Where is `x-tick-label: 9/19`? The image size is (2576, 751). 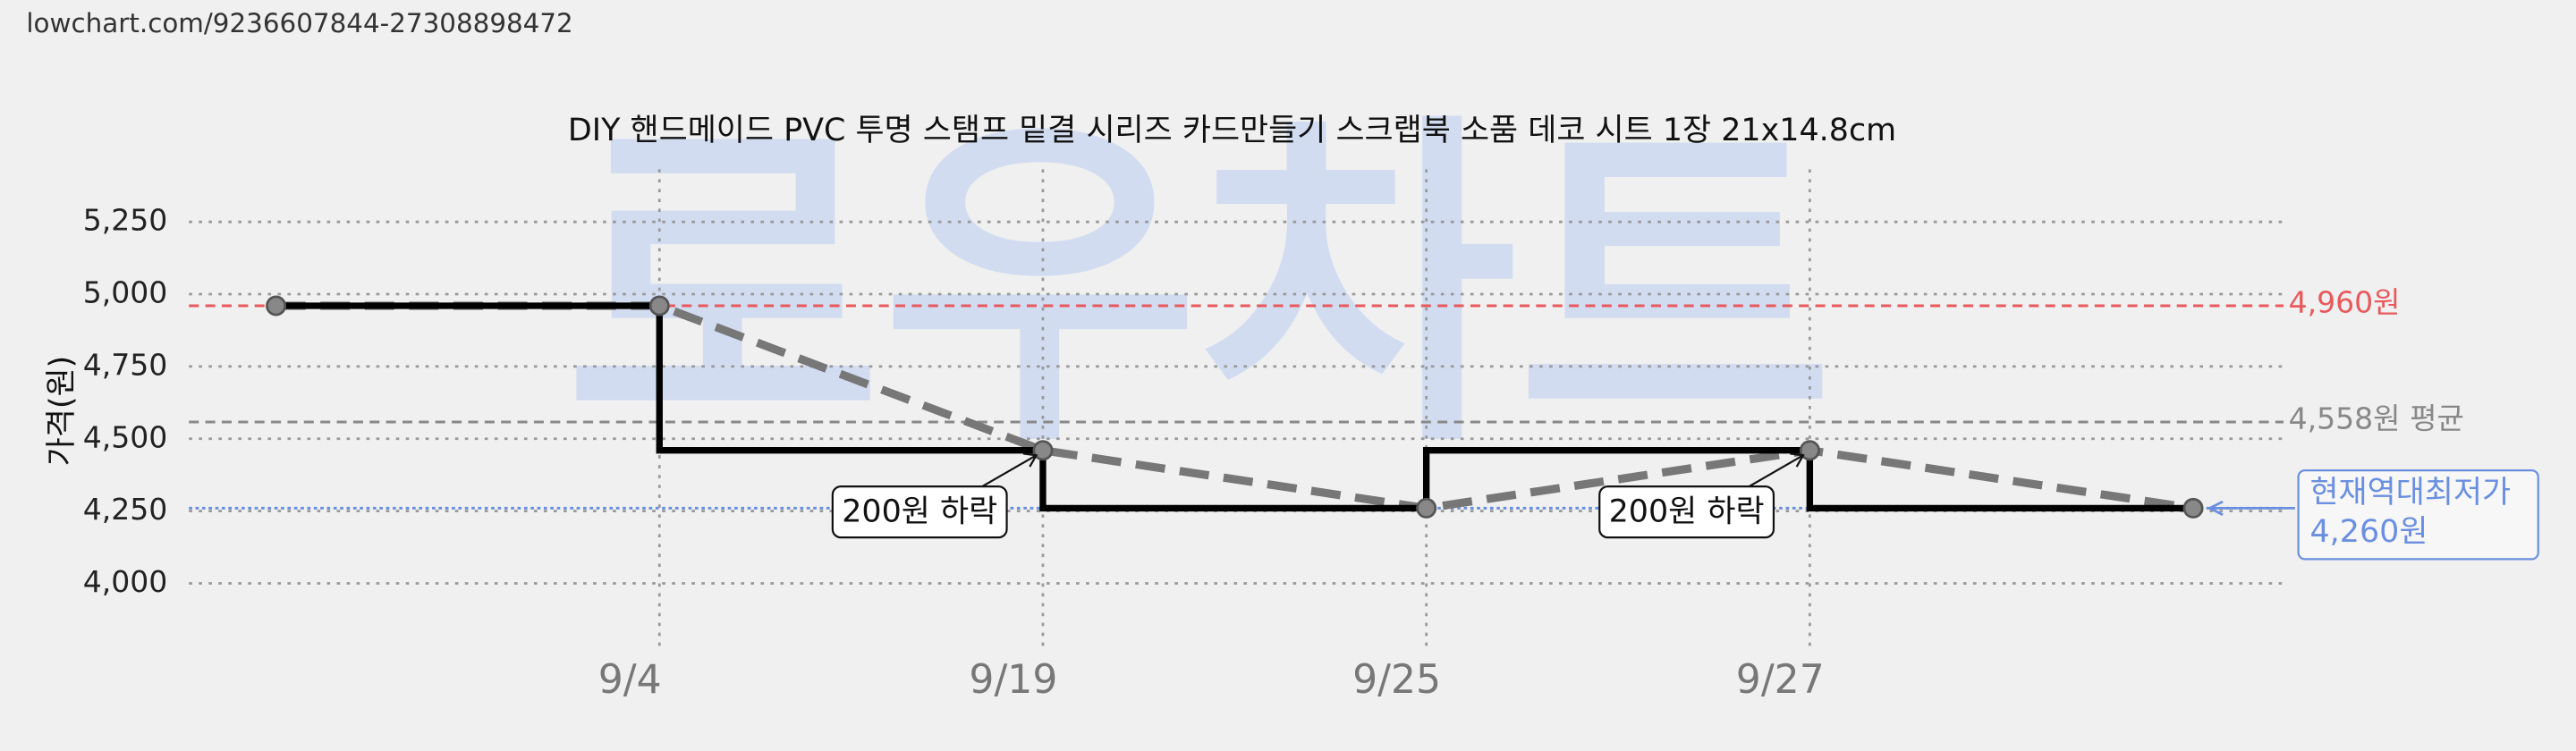 x-tick-label: 9/19 is located at coordinates (1013, 680).